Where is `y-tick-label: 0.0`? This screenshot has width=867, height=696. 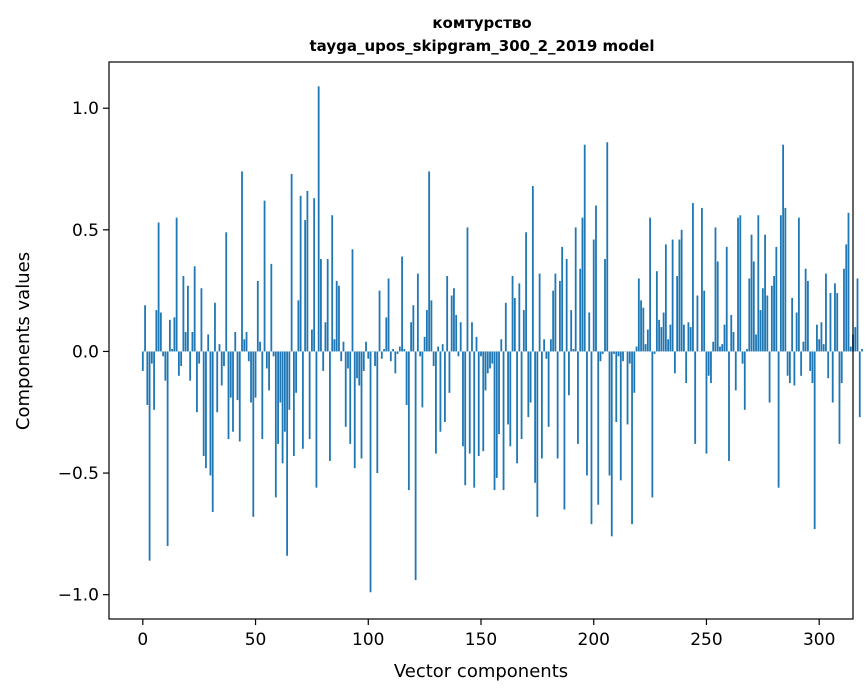 y-tick-label: 0.0 is located at coordinates (85, 352).